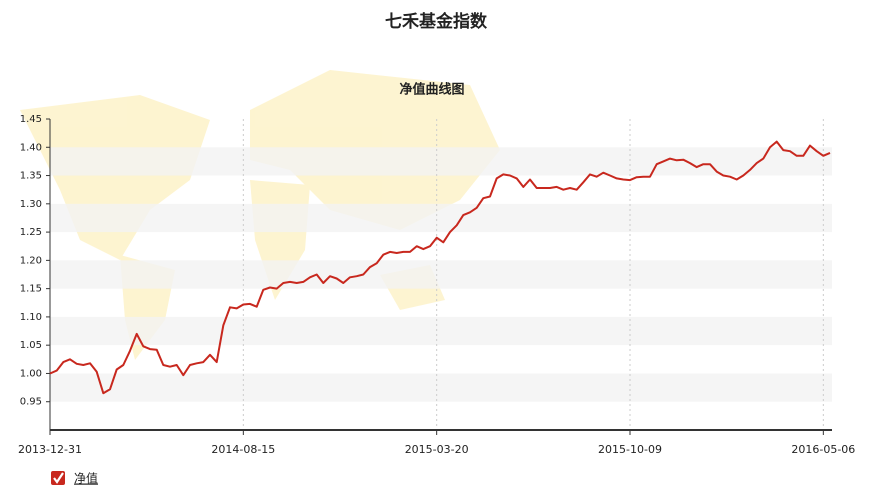  I want to click on chart-title: 七禾基金指数, so click(436, 21).